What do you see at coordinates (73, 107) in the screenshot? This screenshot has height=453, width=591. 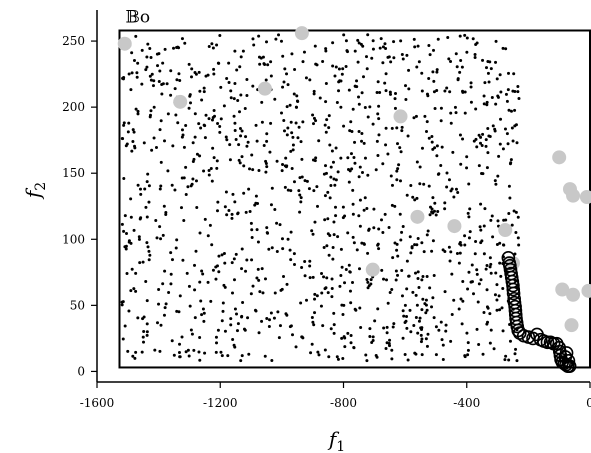 I see `y-tick-label: 200` at bounding box center [73, 107].